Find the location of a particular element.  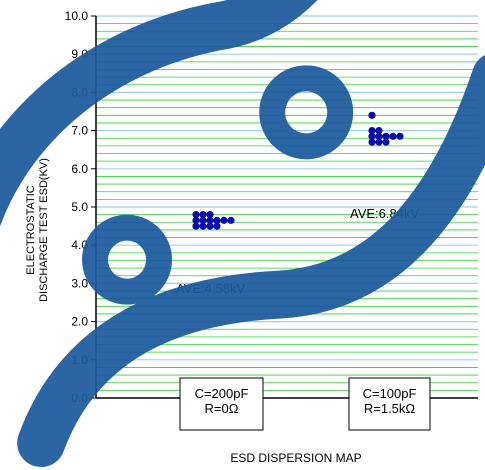

y-tick-label: 7.0 is located at coordinates (79, 131).